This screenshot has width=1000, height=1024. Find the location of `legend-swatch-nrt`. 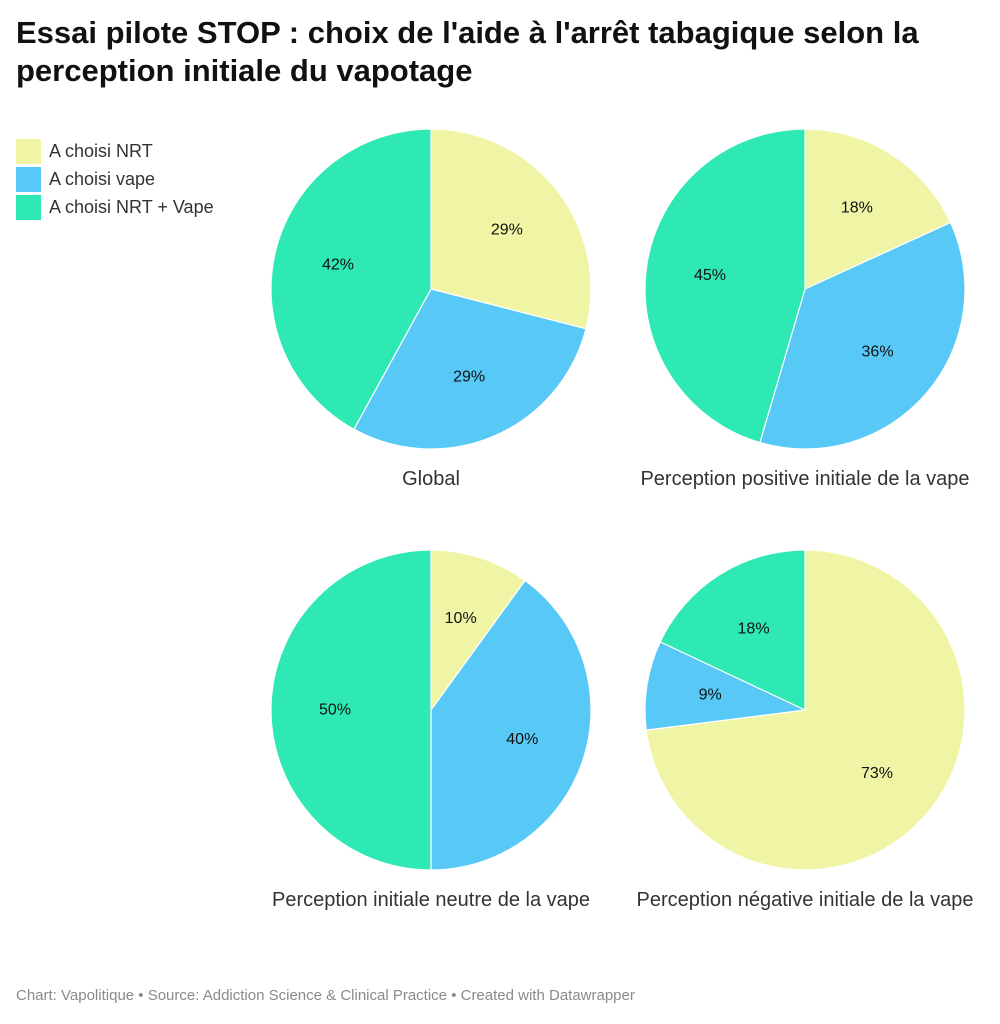

legend-swatch-nrt is located at coordinates (28, 151).